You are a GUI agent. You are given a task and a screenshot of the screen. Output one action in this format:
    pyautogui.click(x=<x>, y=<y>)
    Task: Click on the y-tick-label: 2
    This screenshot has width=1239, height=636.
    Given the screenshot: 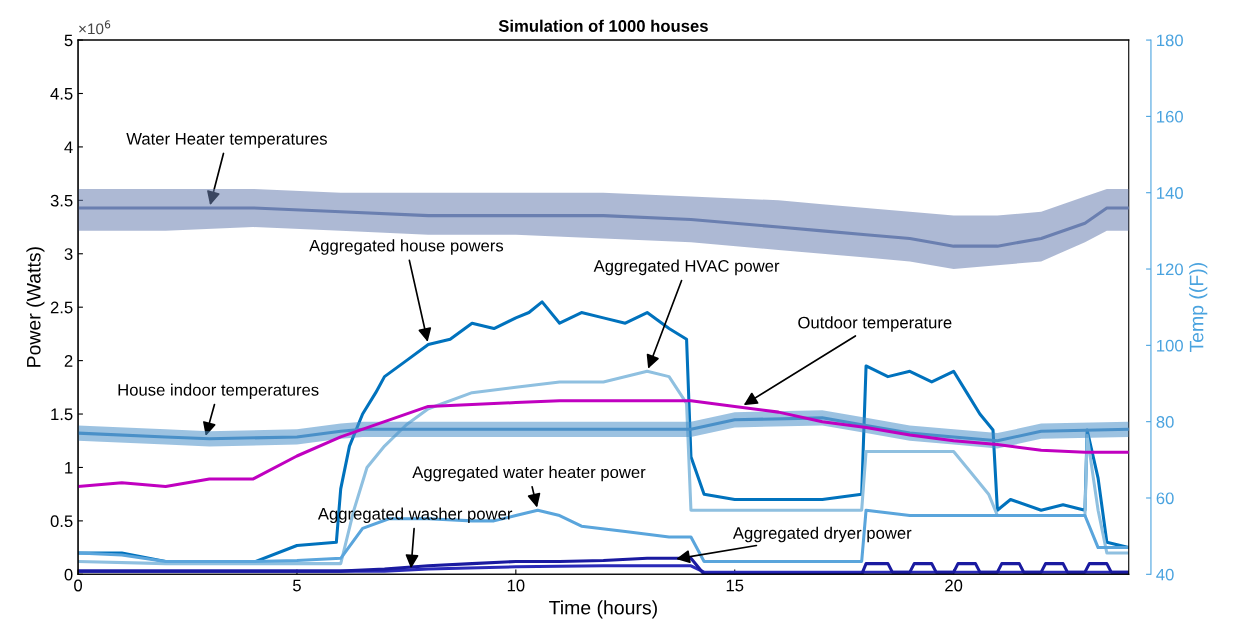 What is the action you would take?
    pyautogui.click(x=68, y=361)
    